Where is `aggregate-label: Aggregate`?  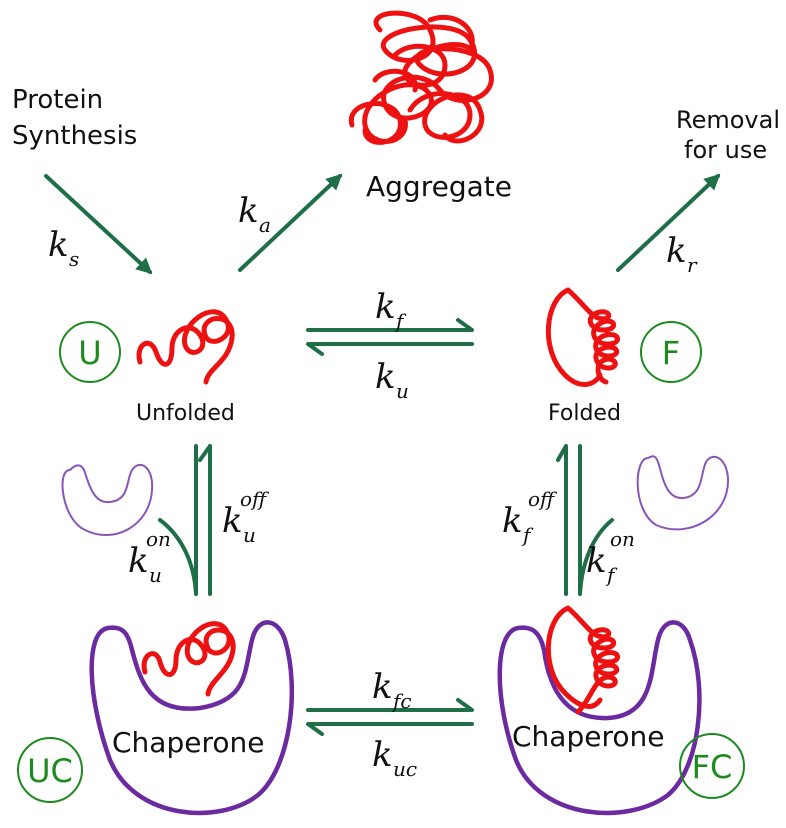 aggregate-label: Aggregate is located at coordinates (439, 186).